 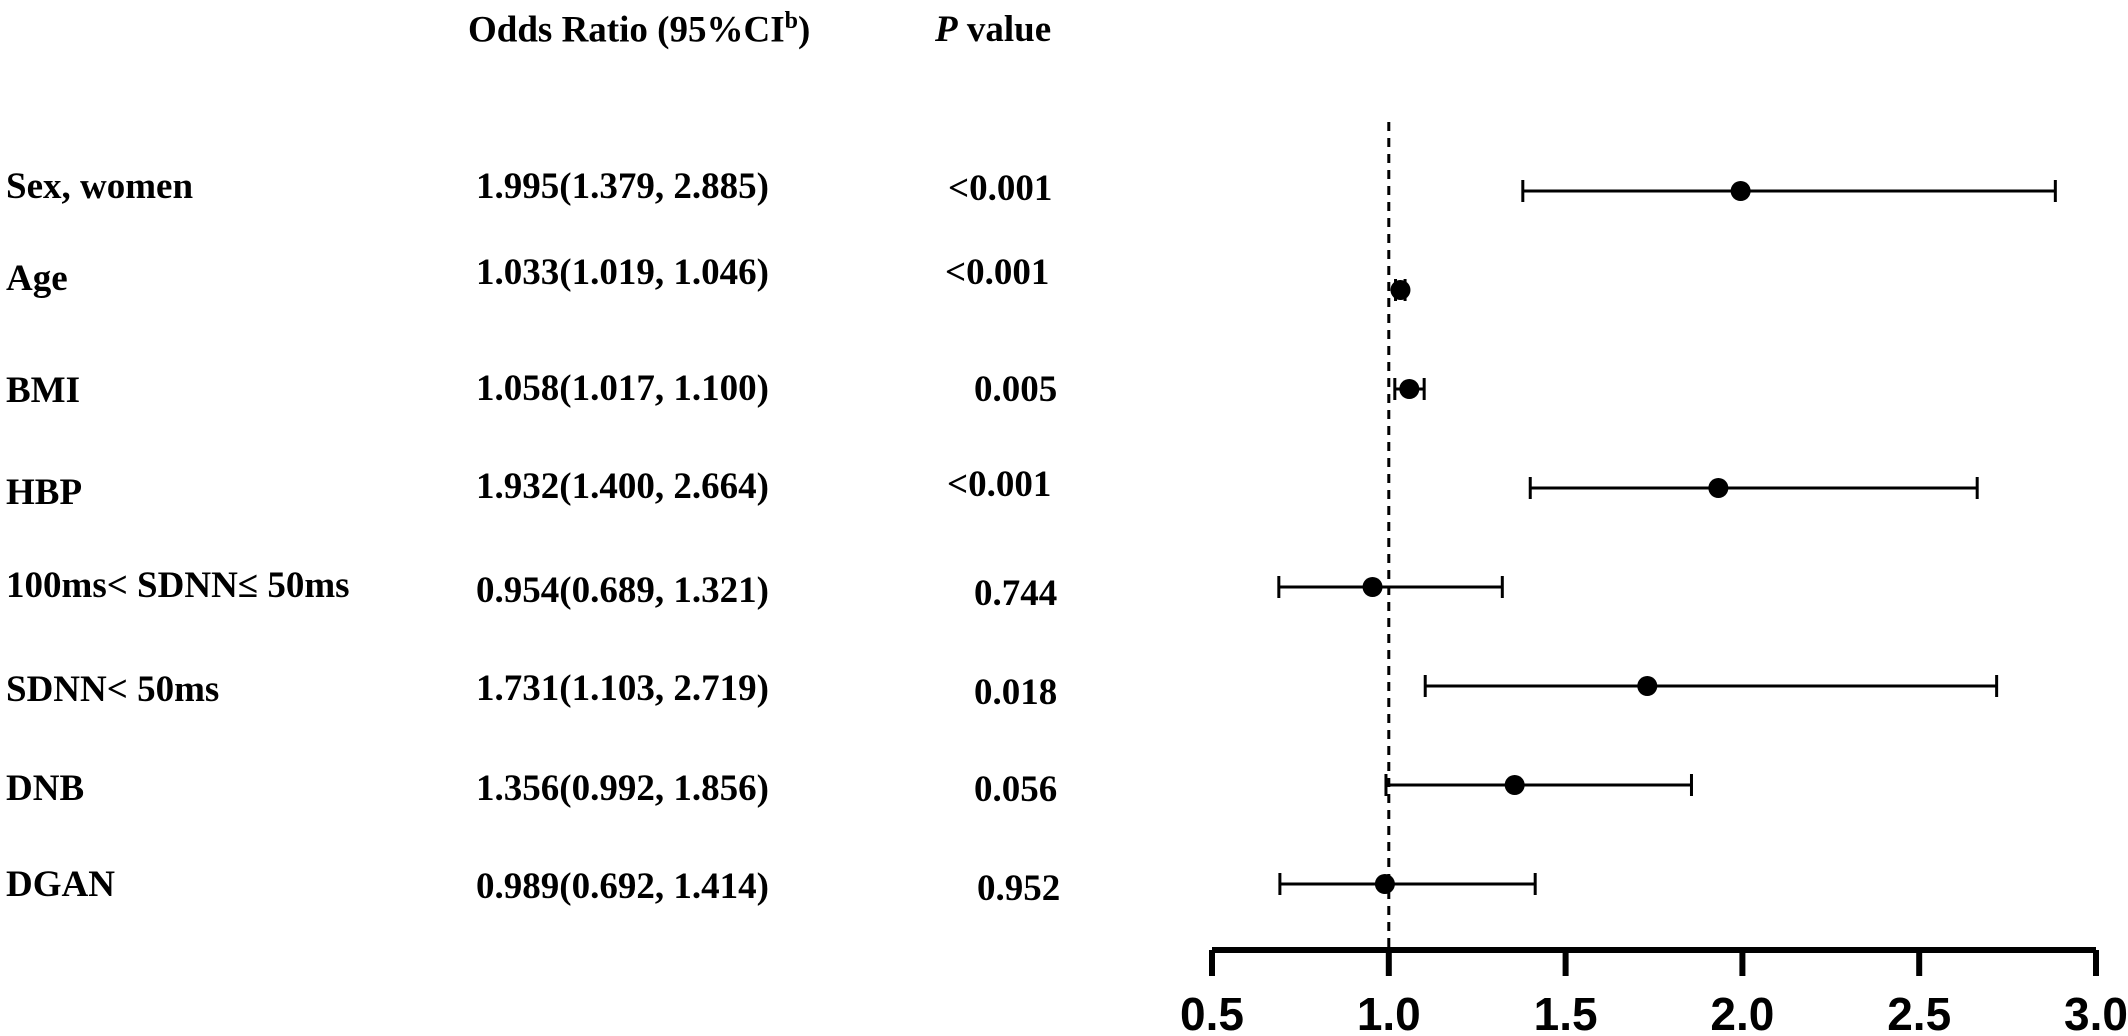 I want to click on odds-ratio-header: Odds Ratio (95%CIb), so click(x=639, y=29).